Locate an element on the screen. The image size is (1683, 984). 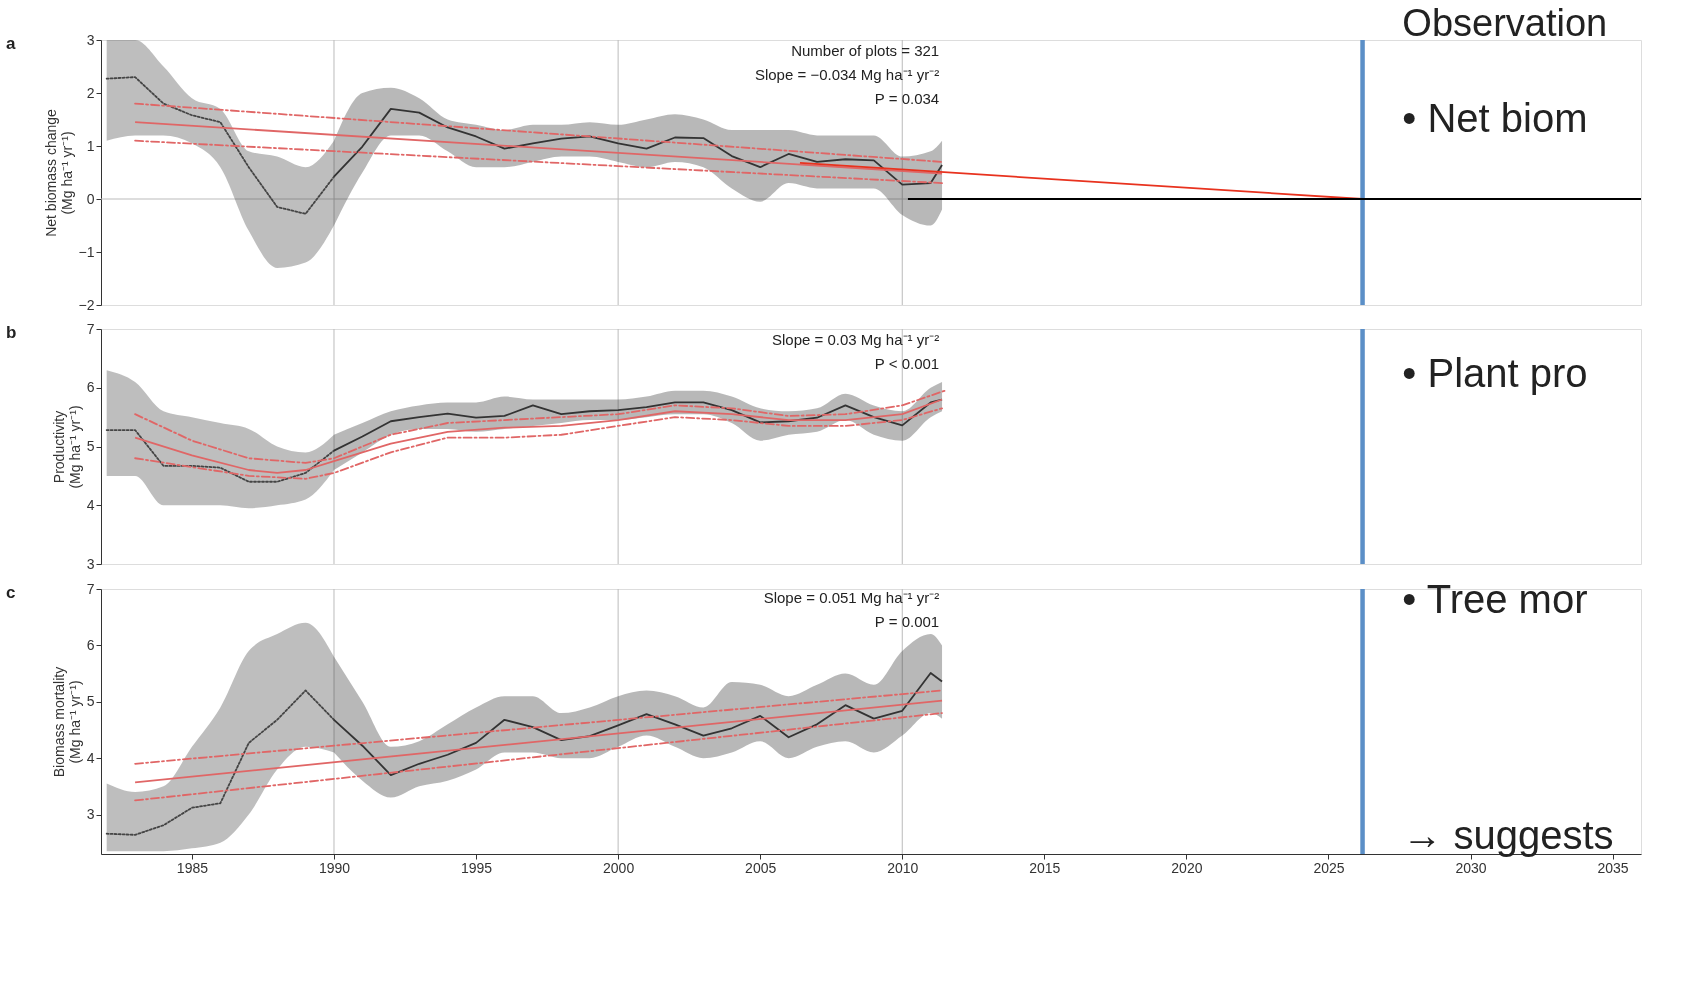
annotation: Slope = 0.051 Mg ha⁻¹ yr⁻² is located at coordinates (851, 597).